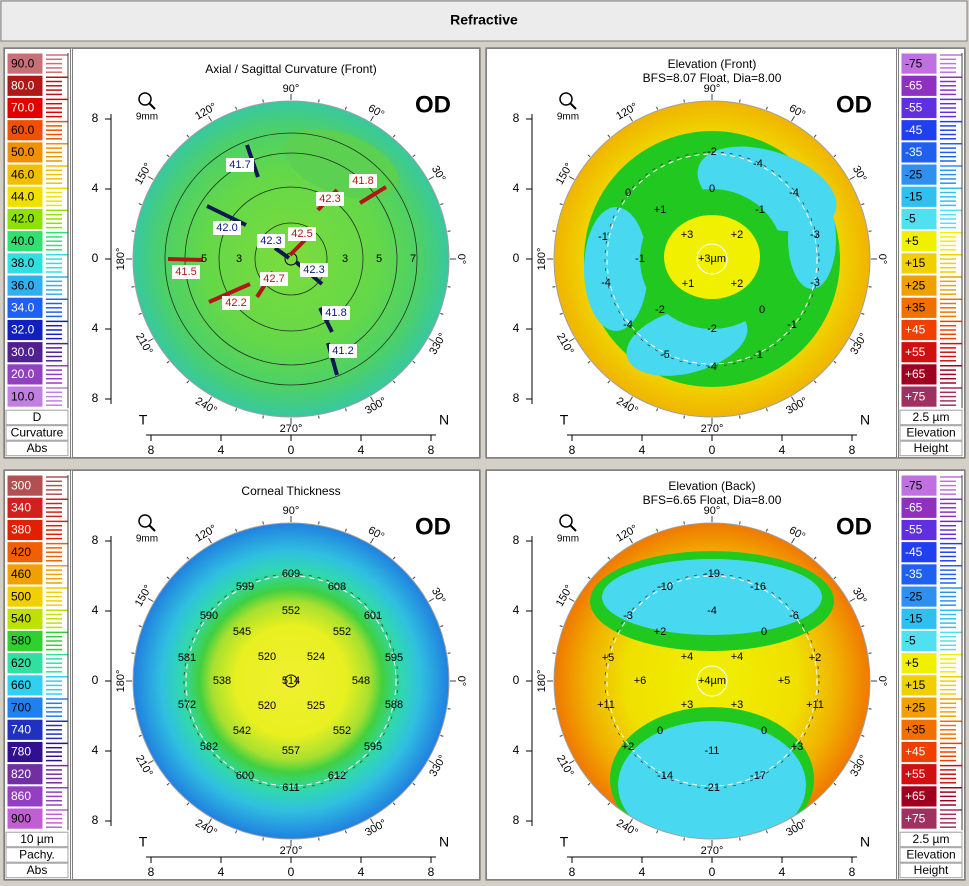 This screenshot has width=969, height=886. Describe the element at coordinates (915, 396) in the screenshot. I see `scale-label: +75` at that location.